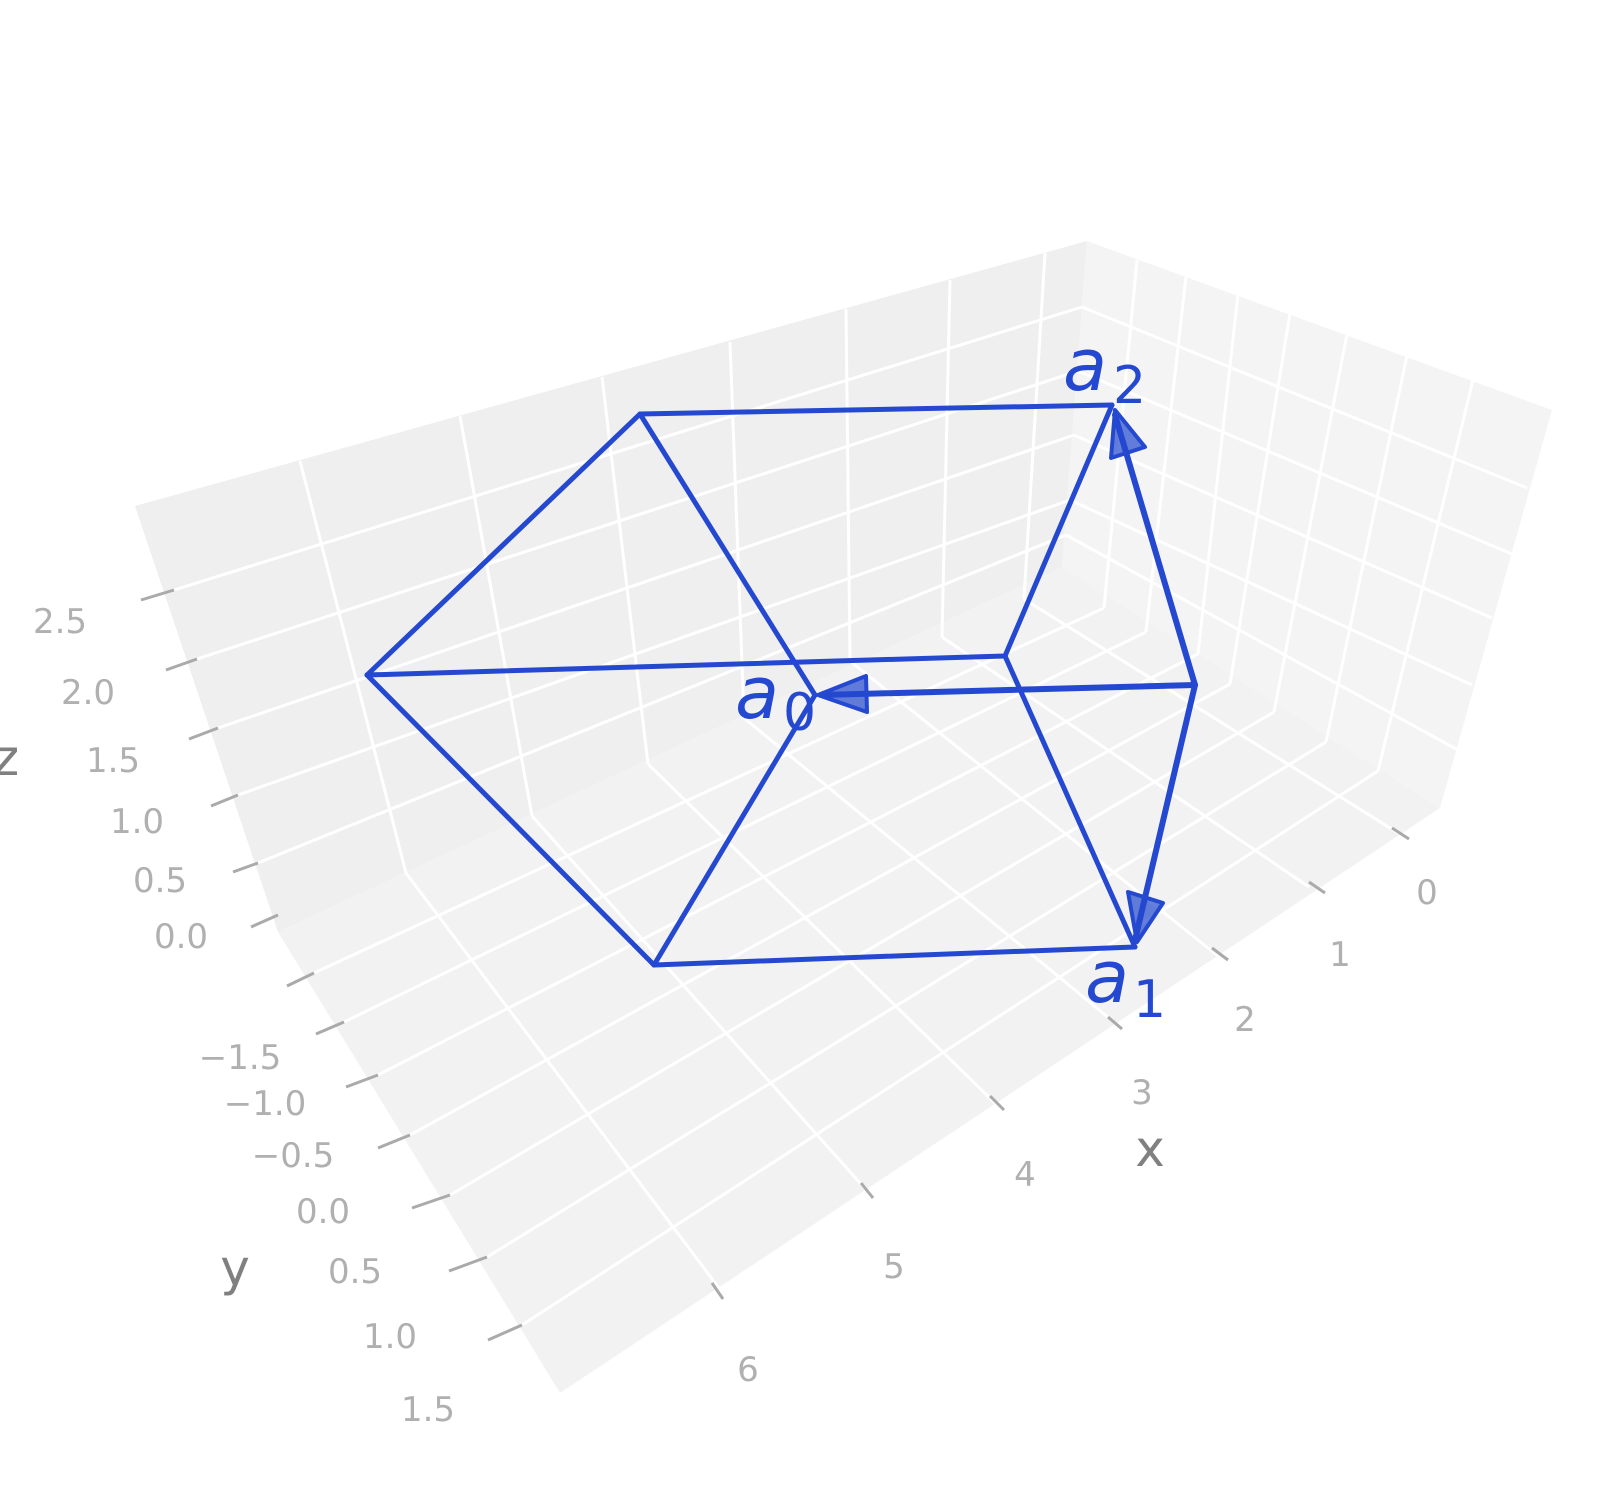  What do you see at coordinates (1087, 1131) in the screenshot?
I see `x-tick-labels: 0 1 2 3 4 5 6` at bounding box center [1087, 1131].